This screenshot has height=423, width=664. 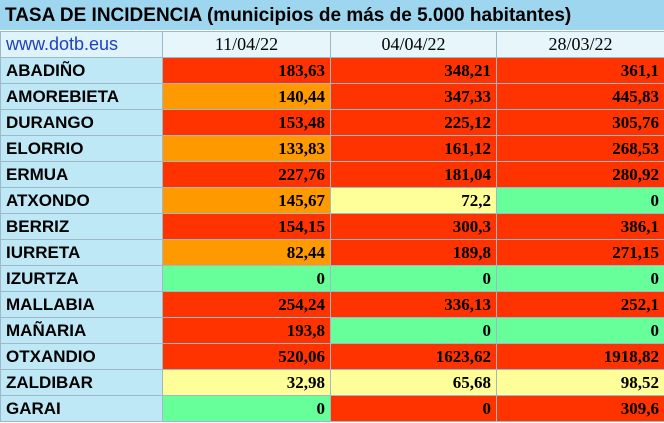 I want to click on table-row: MALLABIA 254,24 336,13 252,1, so click(x=332, y=304).